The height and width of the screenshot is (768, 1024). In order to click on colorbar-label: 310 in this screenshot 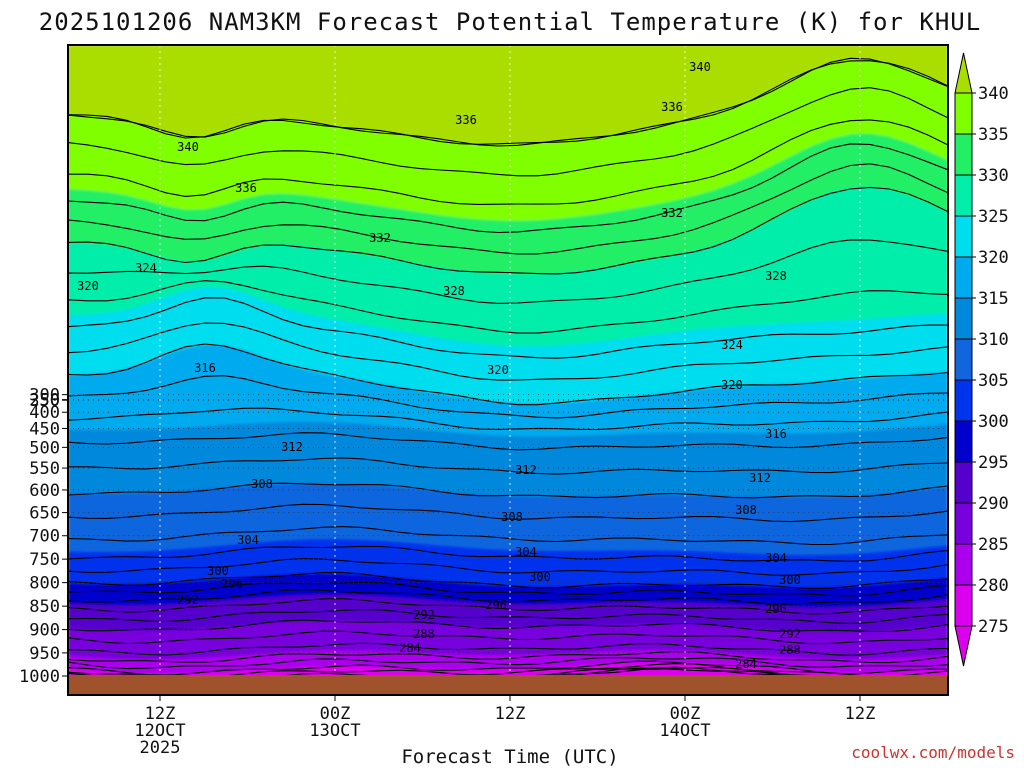, I will do `click(993, 340)`.